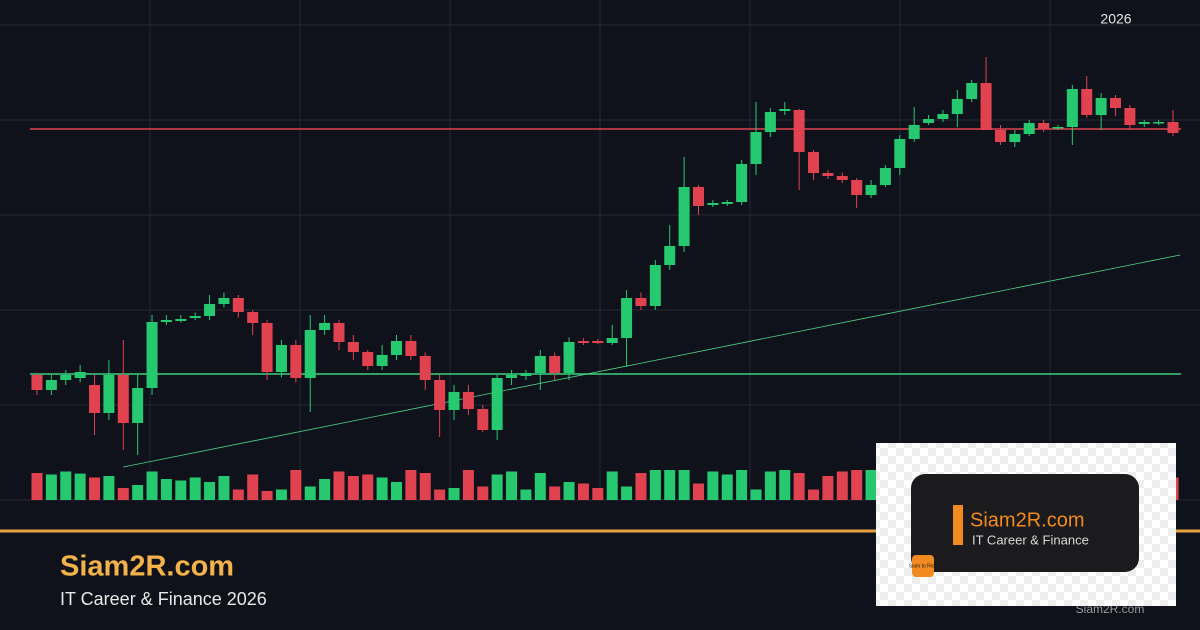 The width and height of the screenshot is (1200, 630). I want to click on badge-card, so click(1025, 523).